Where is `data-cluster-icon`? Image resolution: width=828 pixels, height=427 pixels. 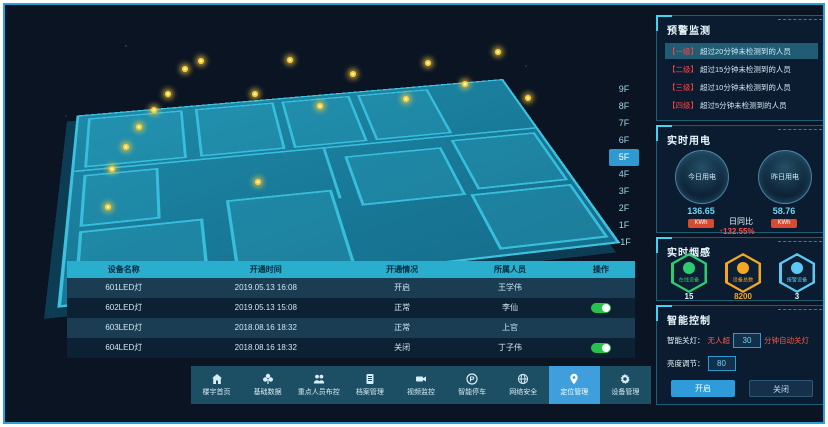
data-cluster-icon is located at coordinates (267, 378).